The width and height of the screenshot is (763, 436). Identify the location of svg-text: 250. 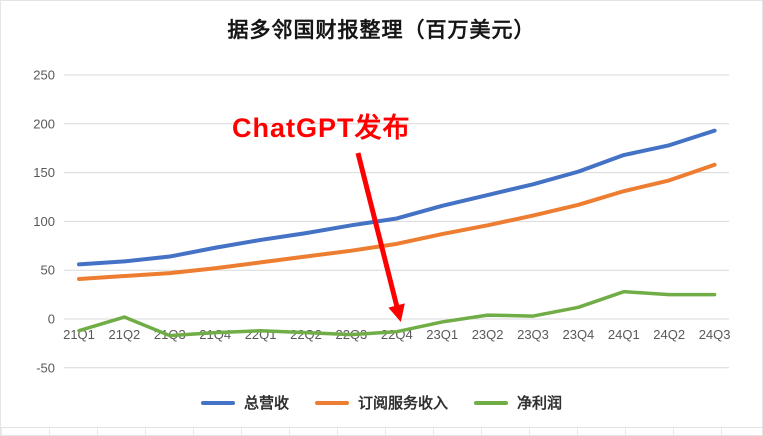
(44, 75).